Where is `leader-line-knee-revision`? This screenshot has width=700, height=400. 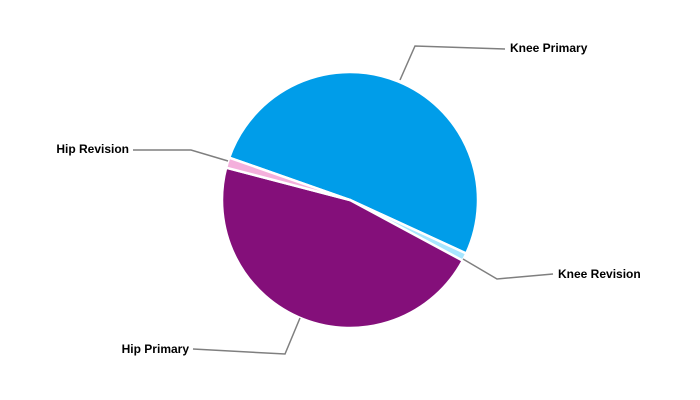
leader-line-knee-revision is located at coordinates (508, 269).